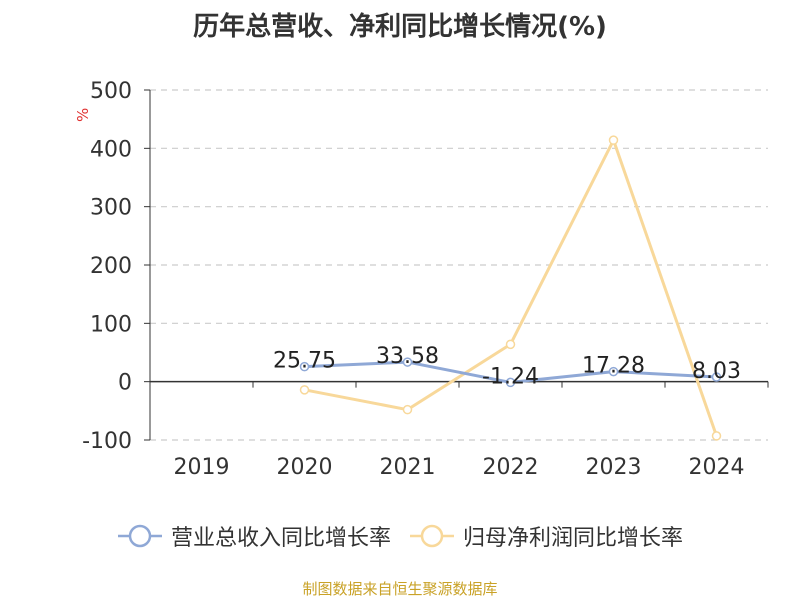 This screenshot has width=800, height=600. I want to click on y-tick-label: 300, so click(111, 208).